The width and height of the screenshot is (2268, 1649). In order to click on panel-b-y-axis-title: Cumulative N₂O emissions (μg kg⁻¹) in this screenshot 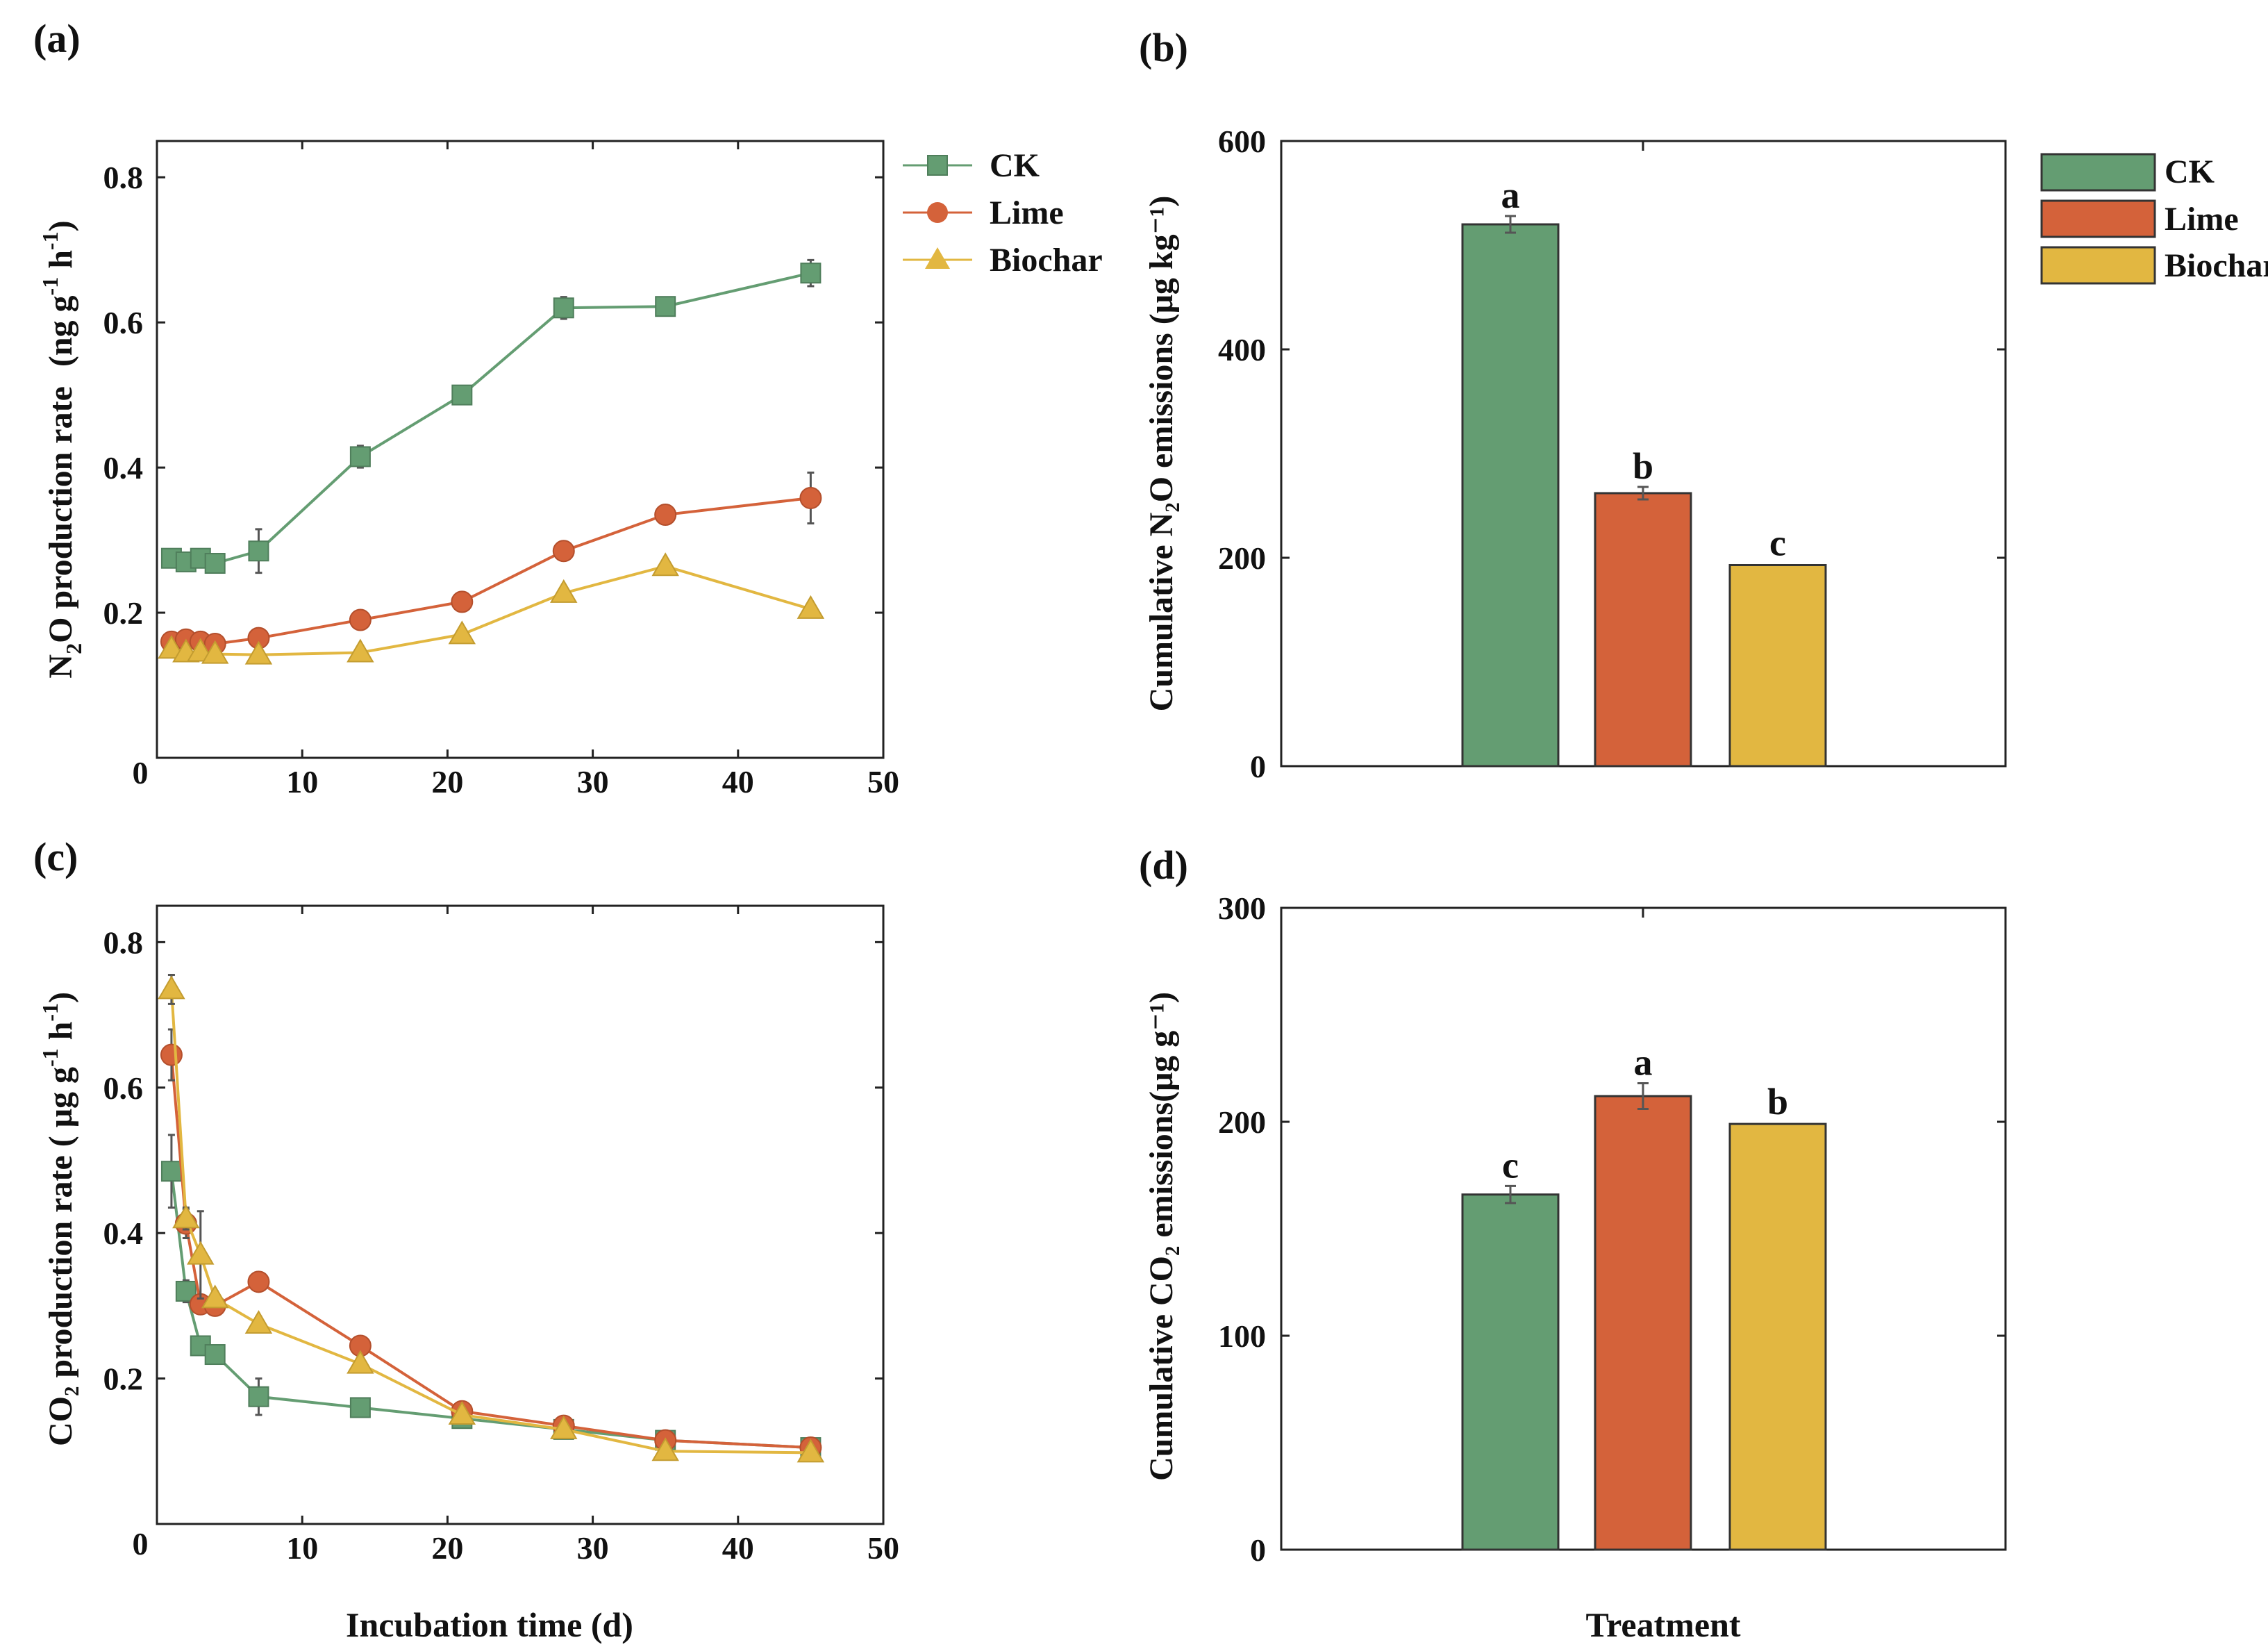, I will do `click(1161, 454)`.